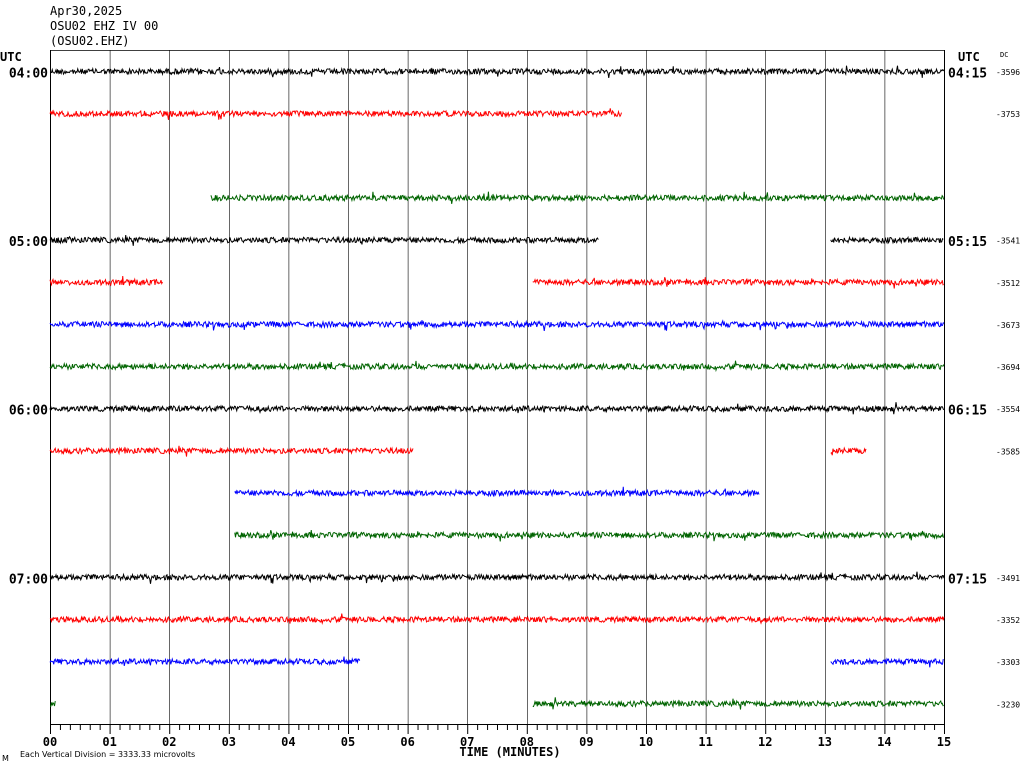 The height and width of the screenshot is (768, 1024). Describe the element at coordinates (50, 742) in the screenshot. I see `x-tick-label: 00` at that location.